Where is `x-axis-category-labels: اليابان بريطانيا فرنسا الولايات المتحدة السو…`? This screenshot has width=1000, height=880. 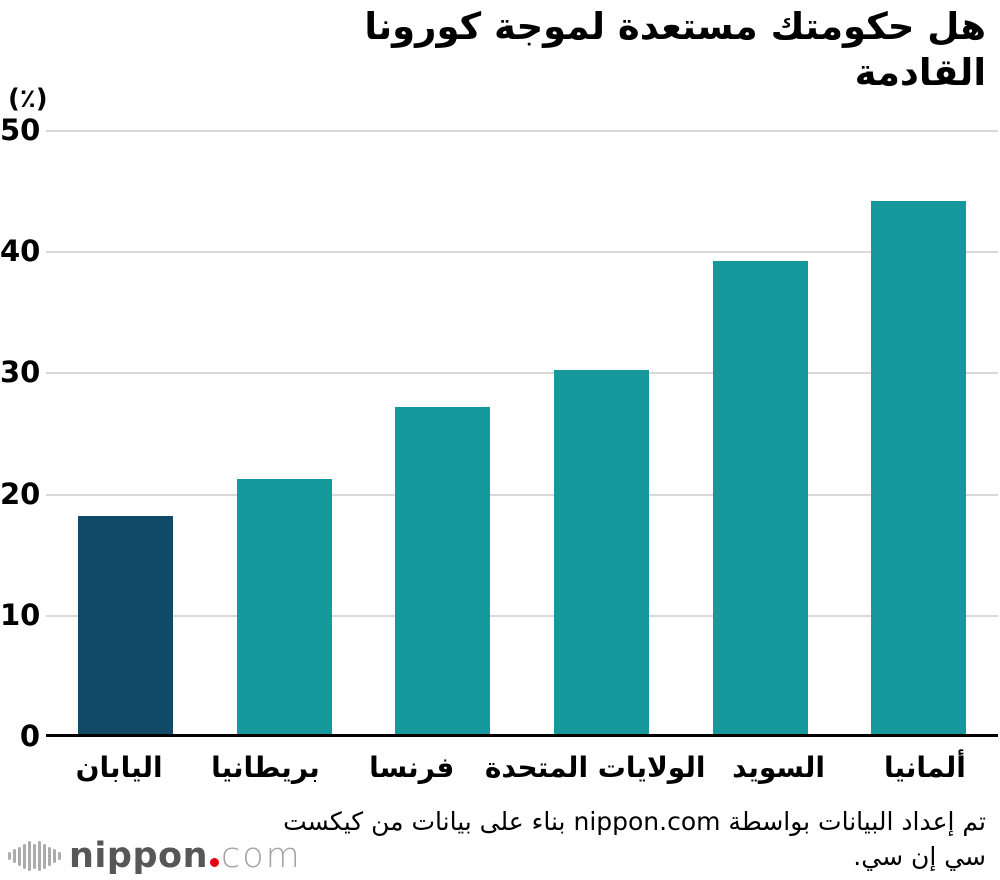
x-axis-category-labels: اليابان بريطانيا فرنسا الولايات المتحدة السو… is located at coordinates (522, 768).